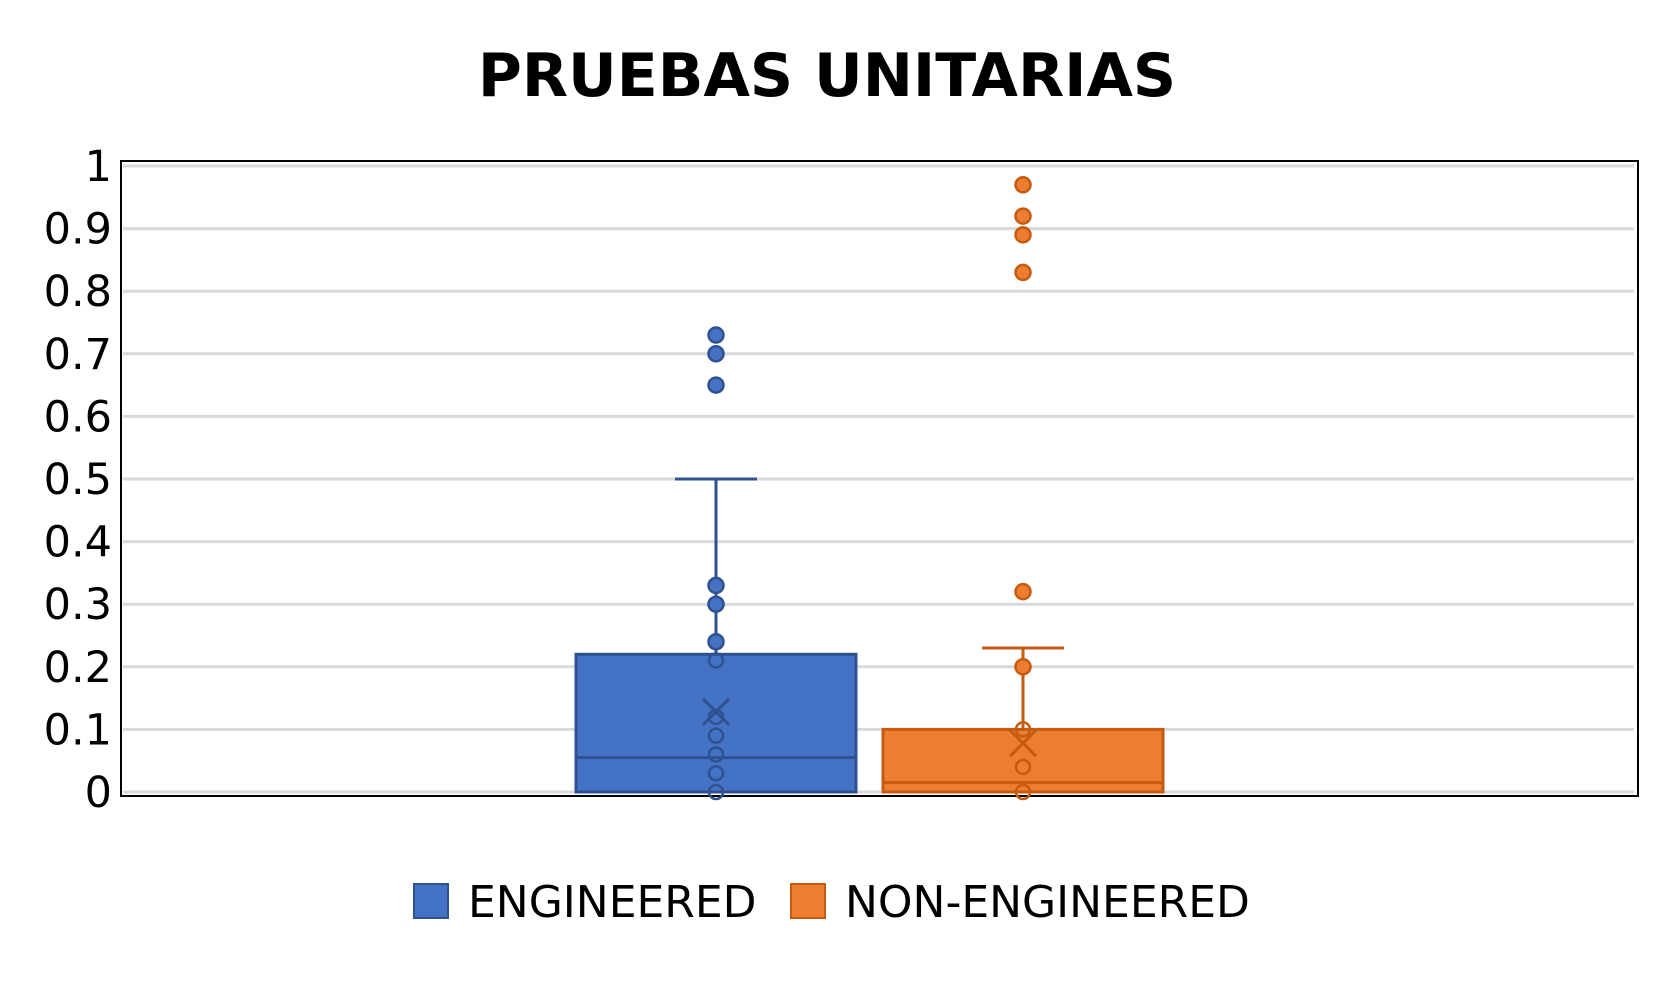 This screenshot has height=982, width=1654. I want to click on legend-label: NON-ENGINEERED, so click(1047, 902).